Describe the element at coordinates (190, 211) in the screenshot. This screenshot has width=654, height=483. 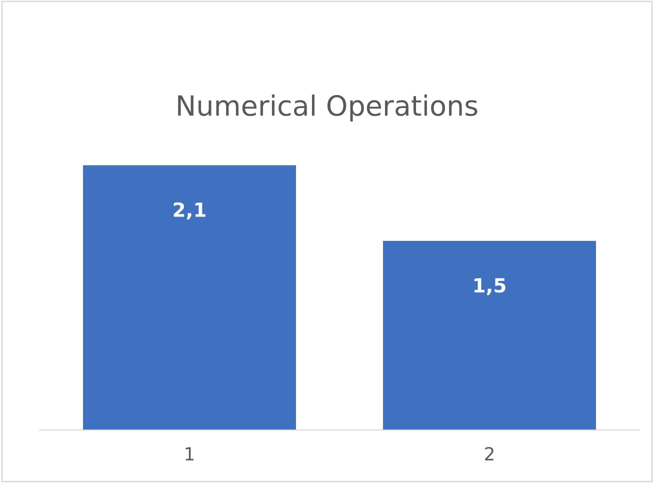
I see `data-label: 2,1` at that location.